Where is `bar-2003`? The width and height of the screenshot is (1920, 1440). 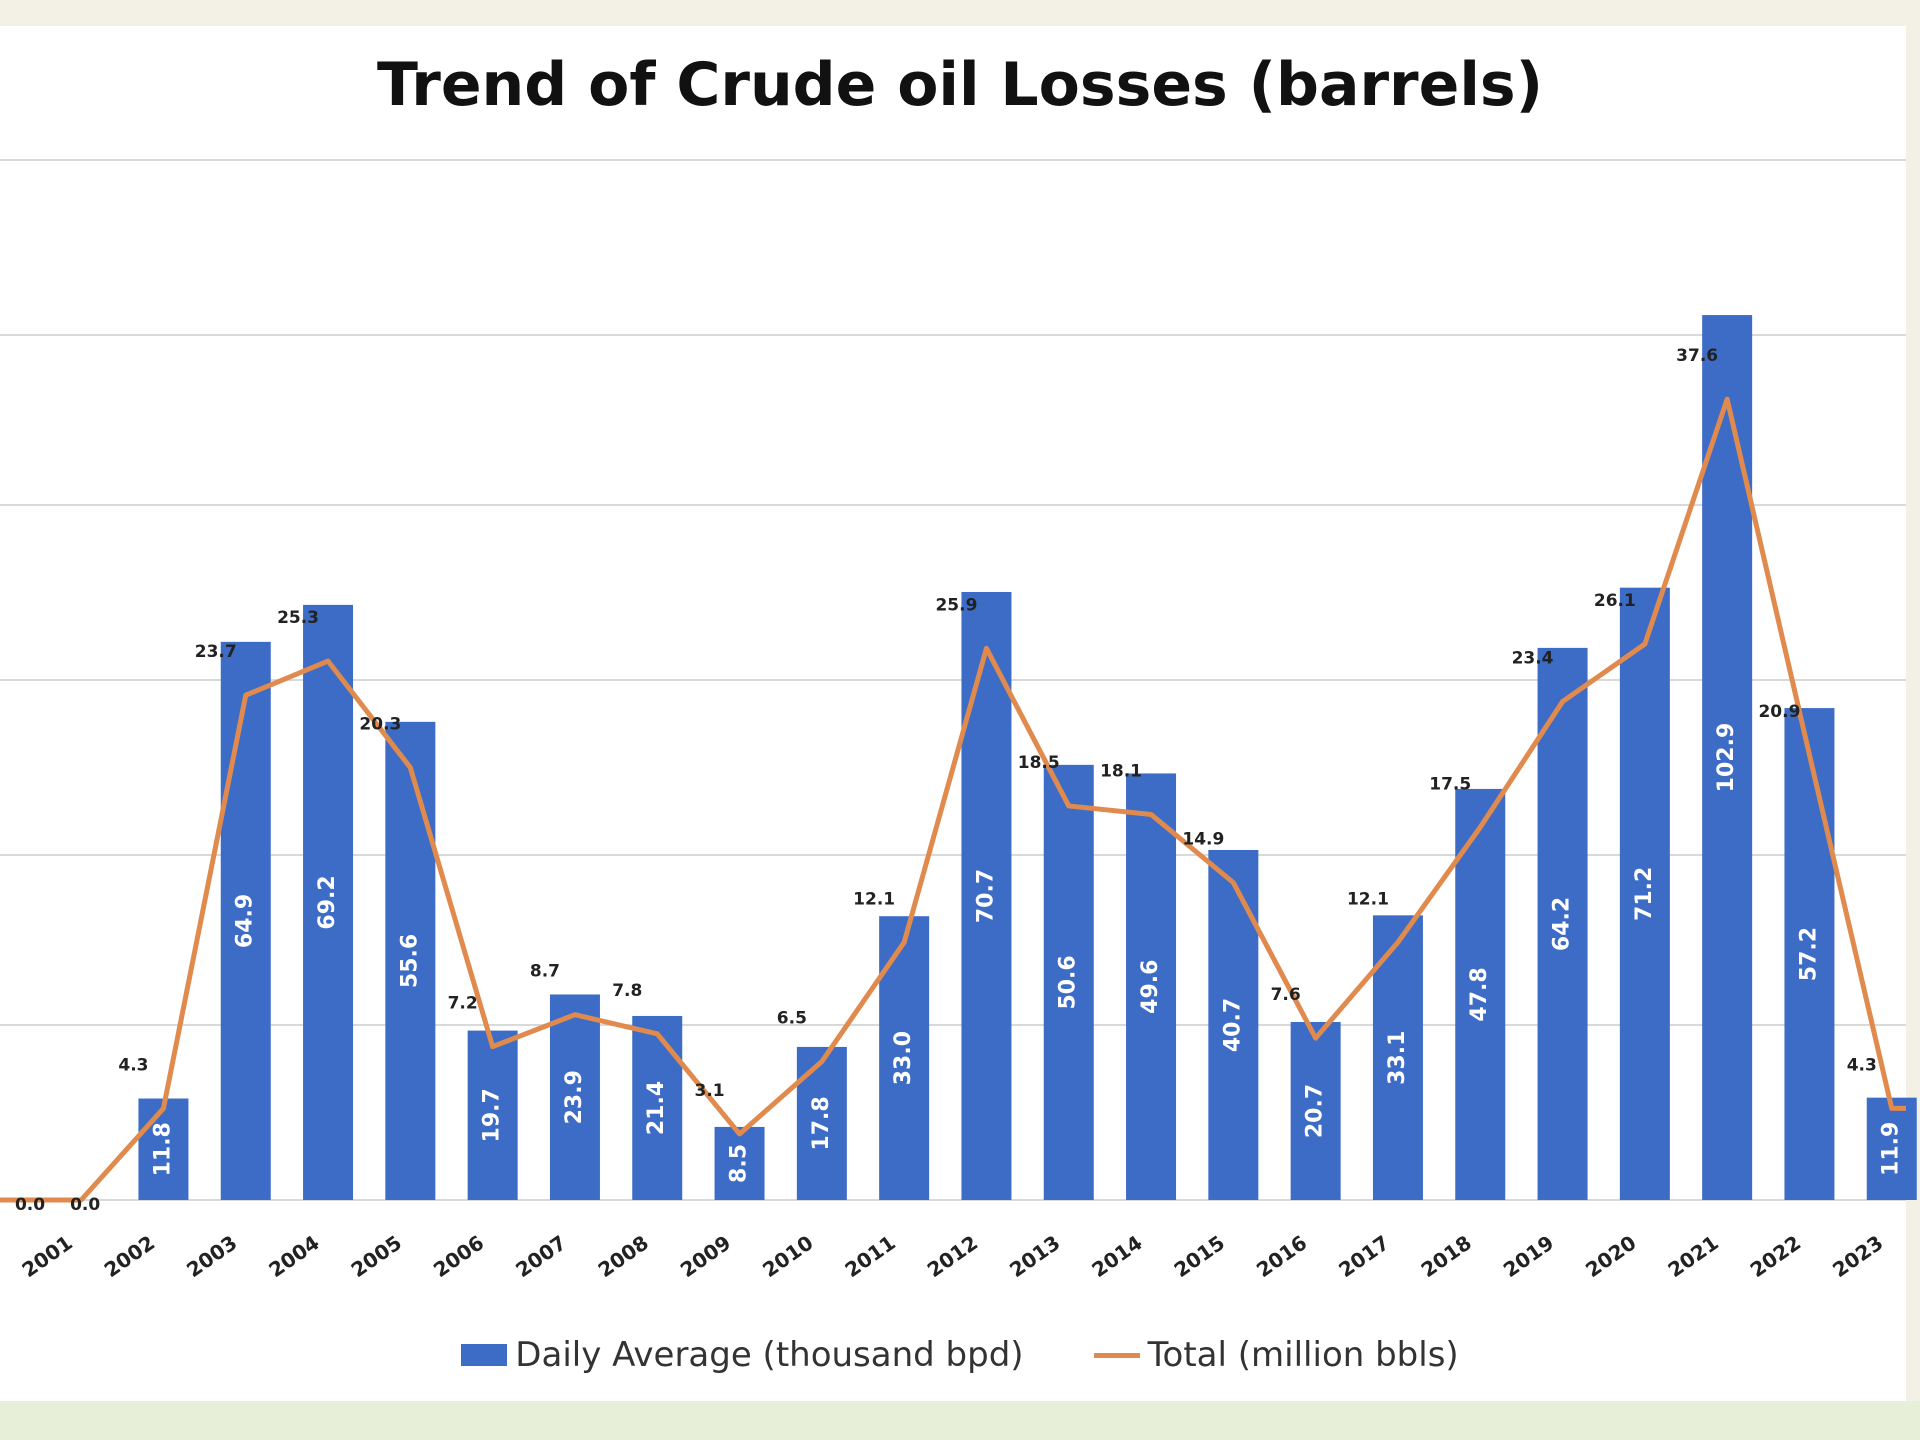 bar-2003 is located at coordinates (245, 920).